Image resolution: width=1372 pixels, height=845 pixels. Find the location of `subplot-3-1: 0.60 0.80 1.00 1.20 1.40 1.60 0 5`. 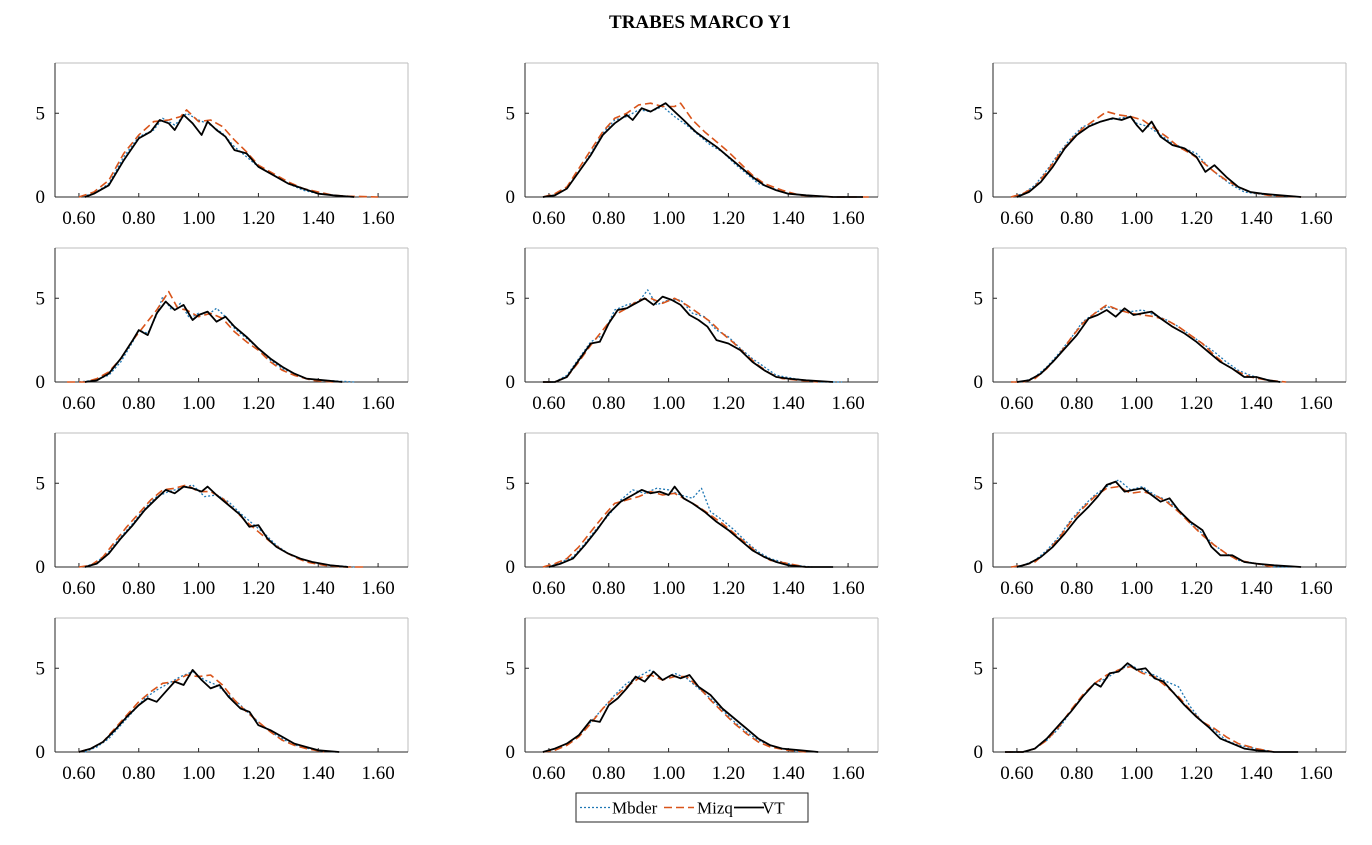

subplot-3-1: 0.60 0.80 1.00 1.20 1.40 1.60 0 5 is located at coordinates (222, 515).